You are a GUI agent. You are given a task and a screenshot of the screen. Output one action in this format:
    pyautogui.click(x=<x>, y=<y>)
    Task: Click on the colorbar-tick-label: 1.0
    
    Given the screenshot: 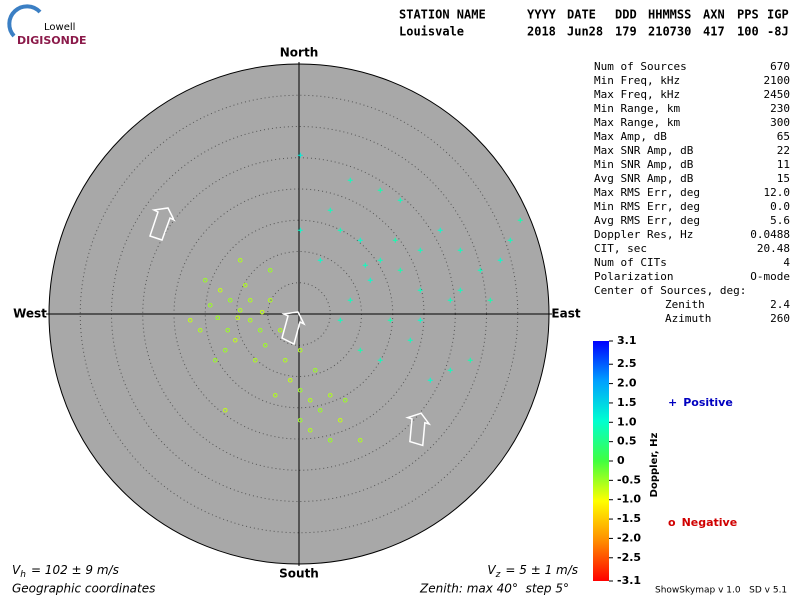 What is the action you would take?
    pyautogui.click(x=627, y=421)
    